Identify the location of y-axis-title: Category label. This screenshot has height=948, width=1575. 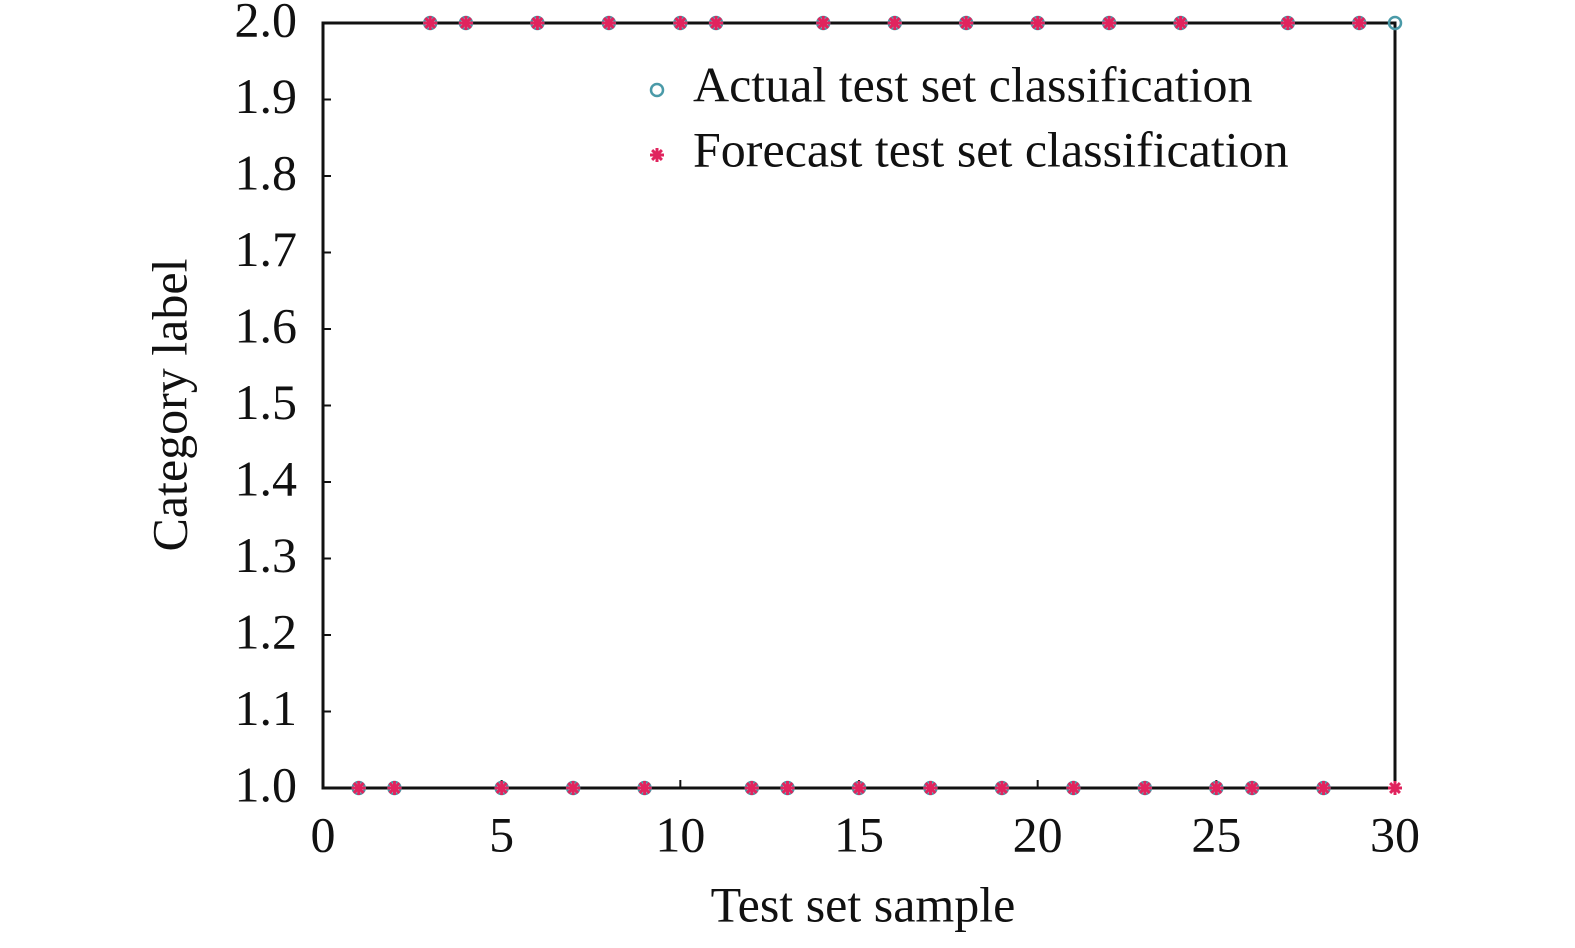
(169, 405).